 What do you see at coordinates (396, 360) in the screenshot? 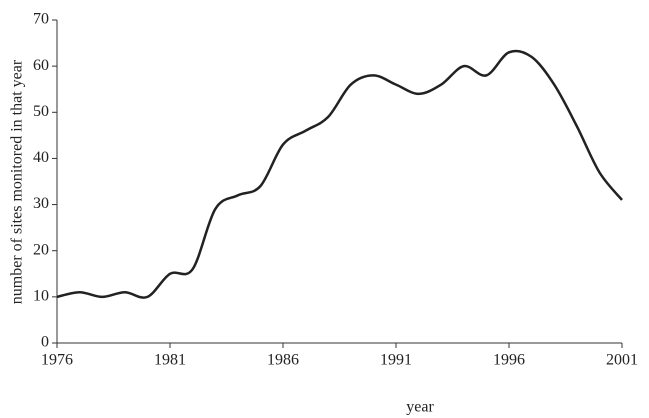
I see `x-tick-label: 1991` at bounding box center [396, 360].